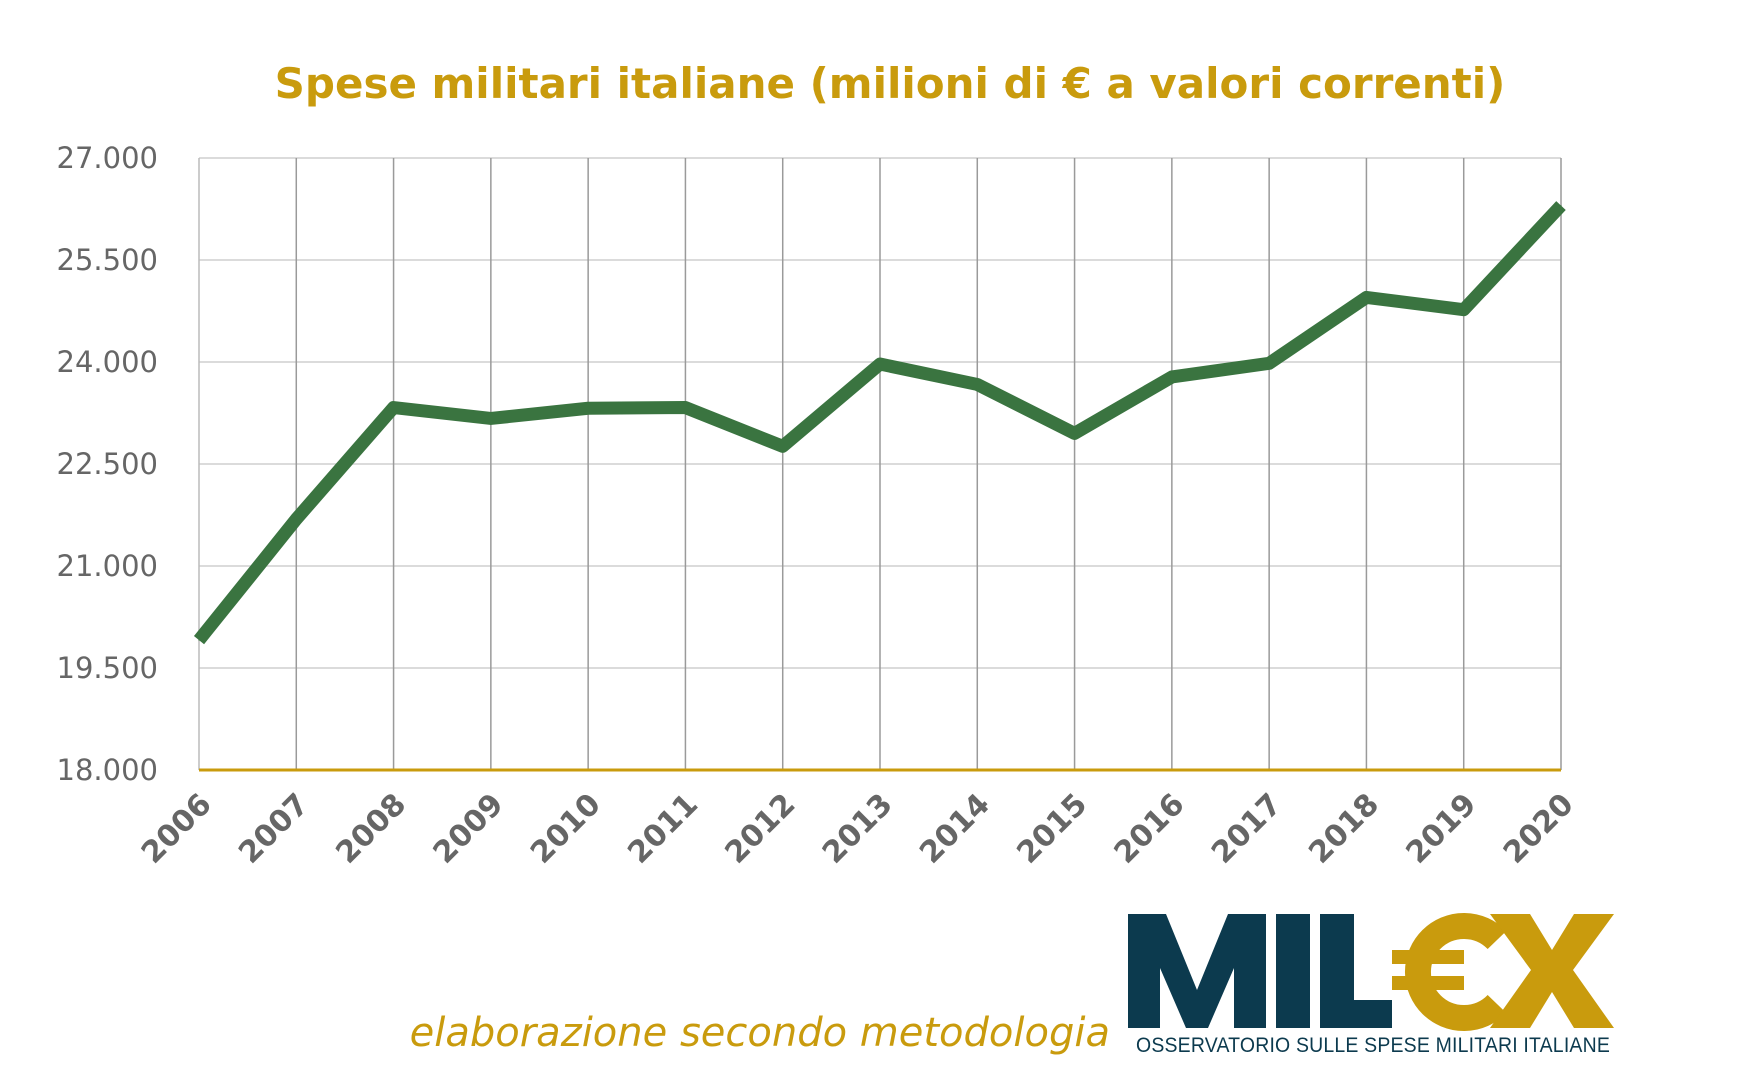 This screenshot has height=1091, width=1741. I want to click on y-tick-label: 18.000, so click(107, 770).